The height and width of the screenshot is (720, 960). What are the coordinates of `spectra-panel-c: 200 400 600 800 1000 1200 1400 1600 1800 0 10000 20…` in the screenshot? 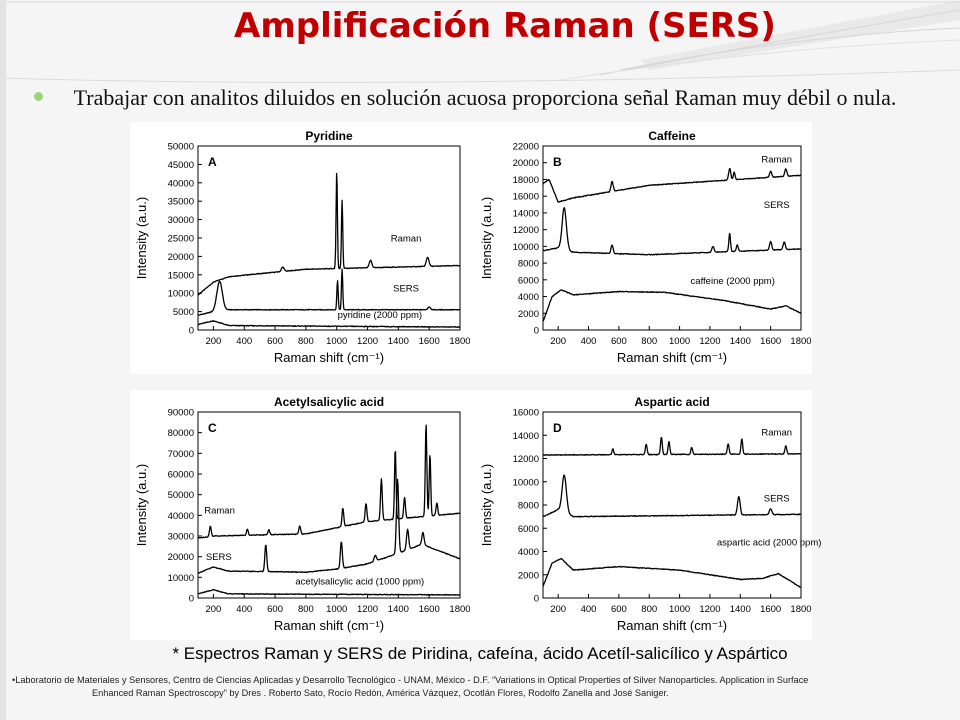 It's located at (300, 515).